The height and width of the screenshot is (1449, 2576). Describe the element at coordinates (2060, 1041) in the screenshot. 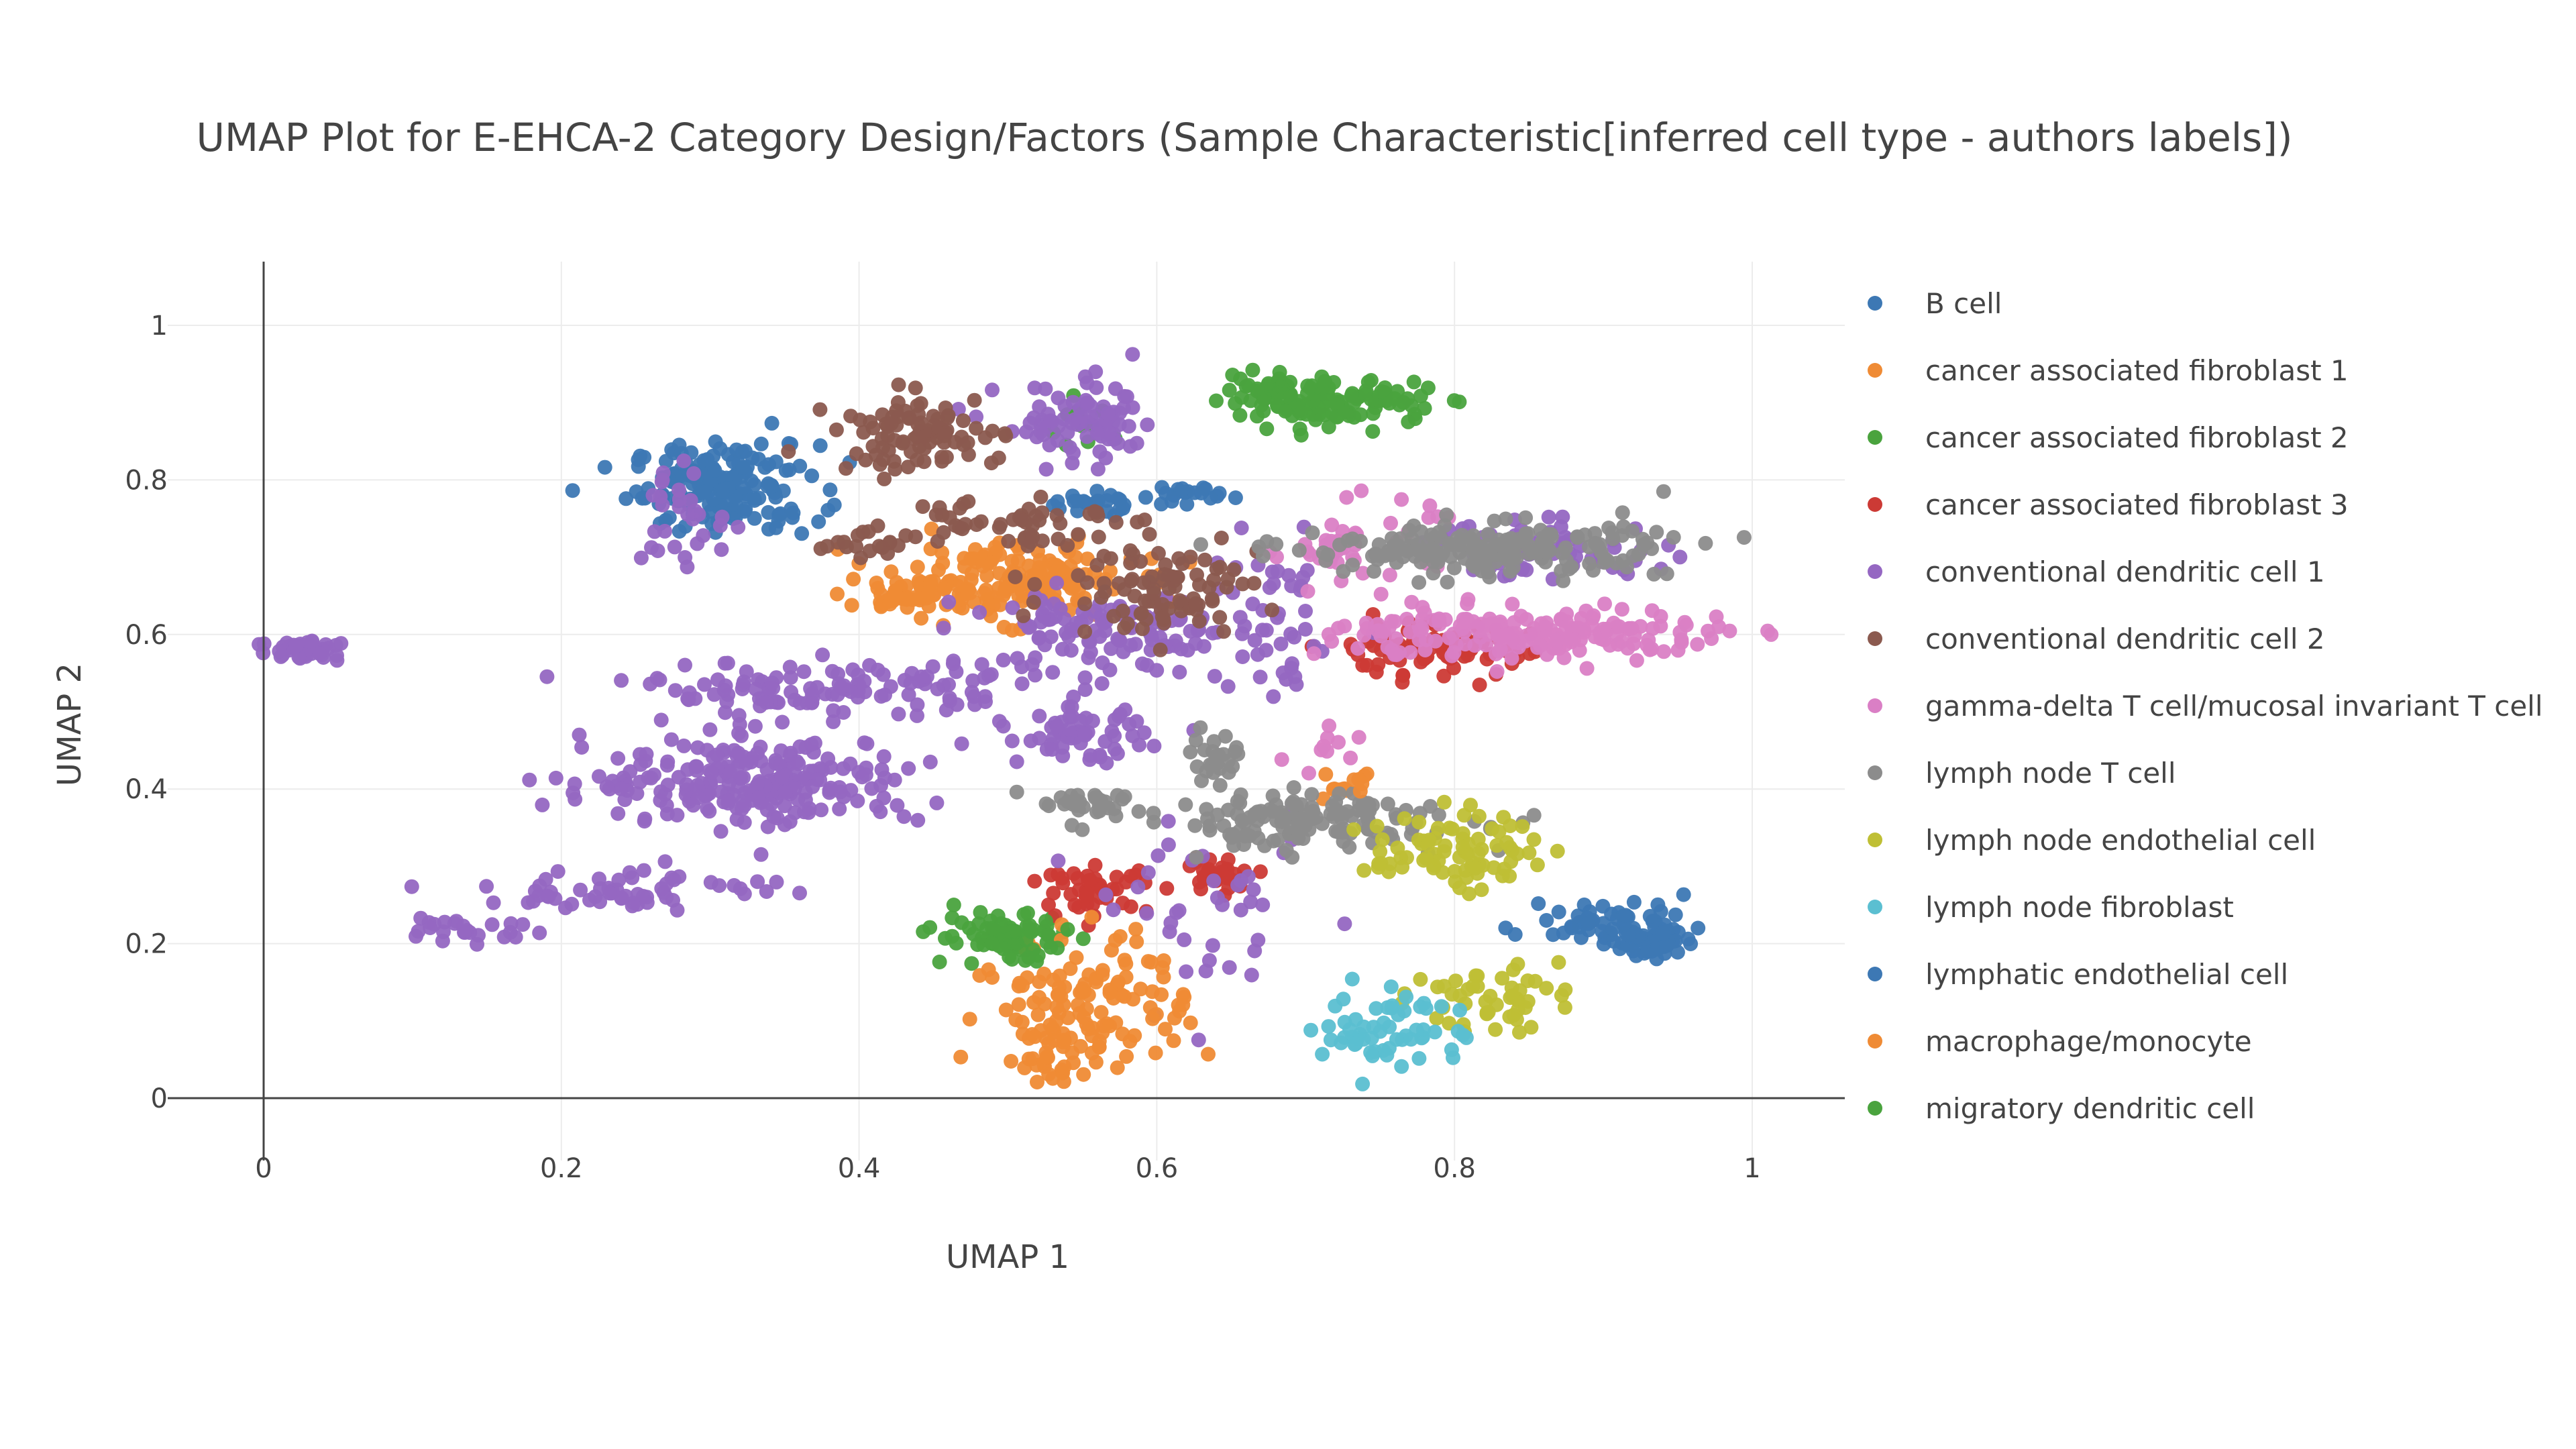

I see `legend-item: macrophage/monocyte` at that location.